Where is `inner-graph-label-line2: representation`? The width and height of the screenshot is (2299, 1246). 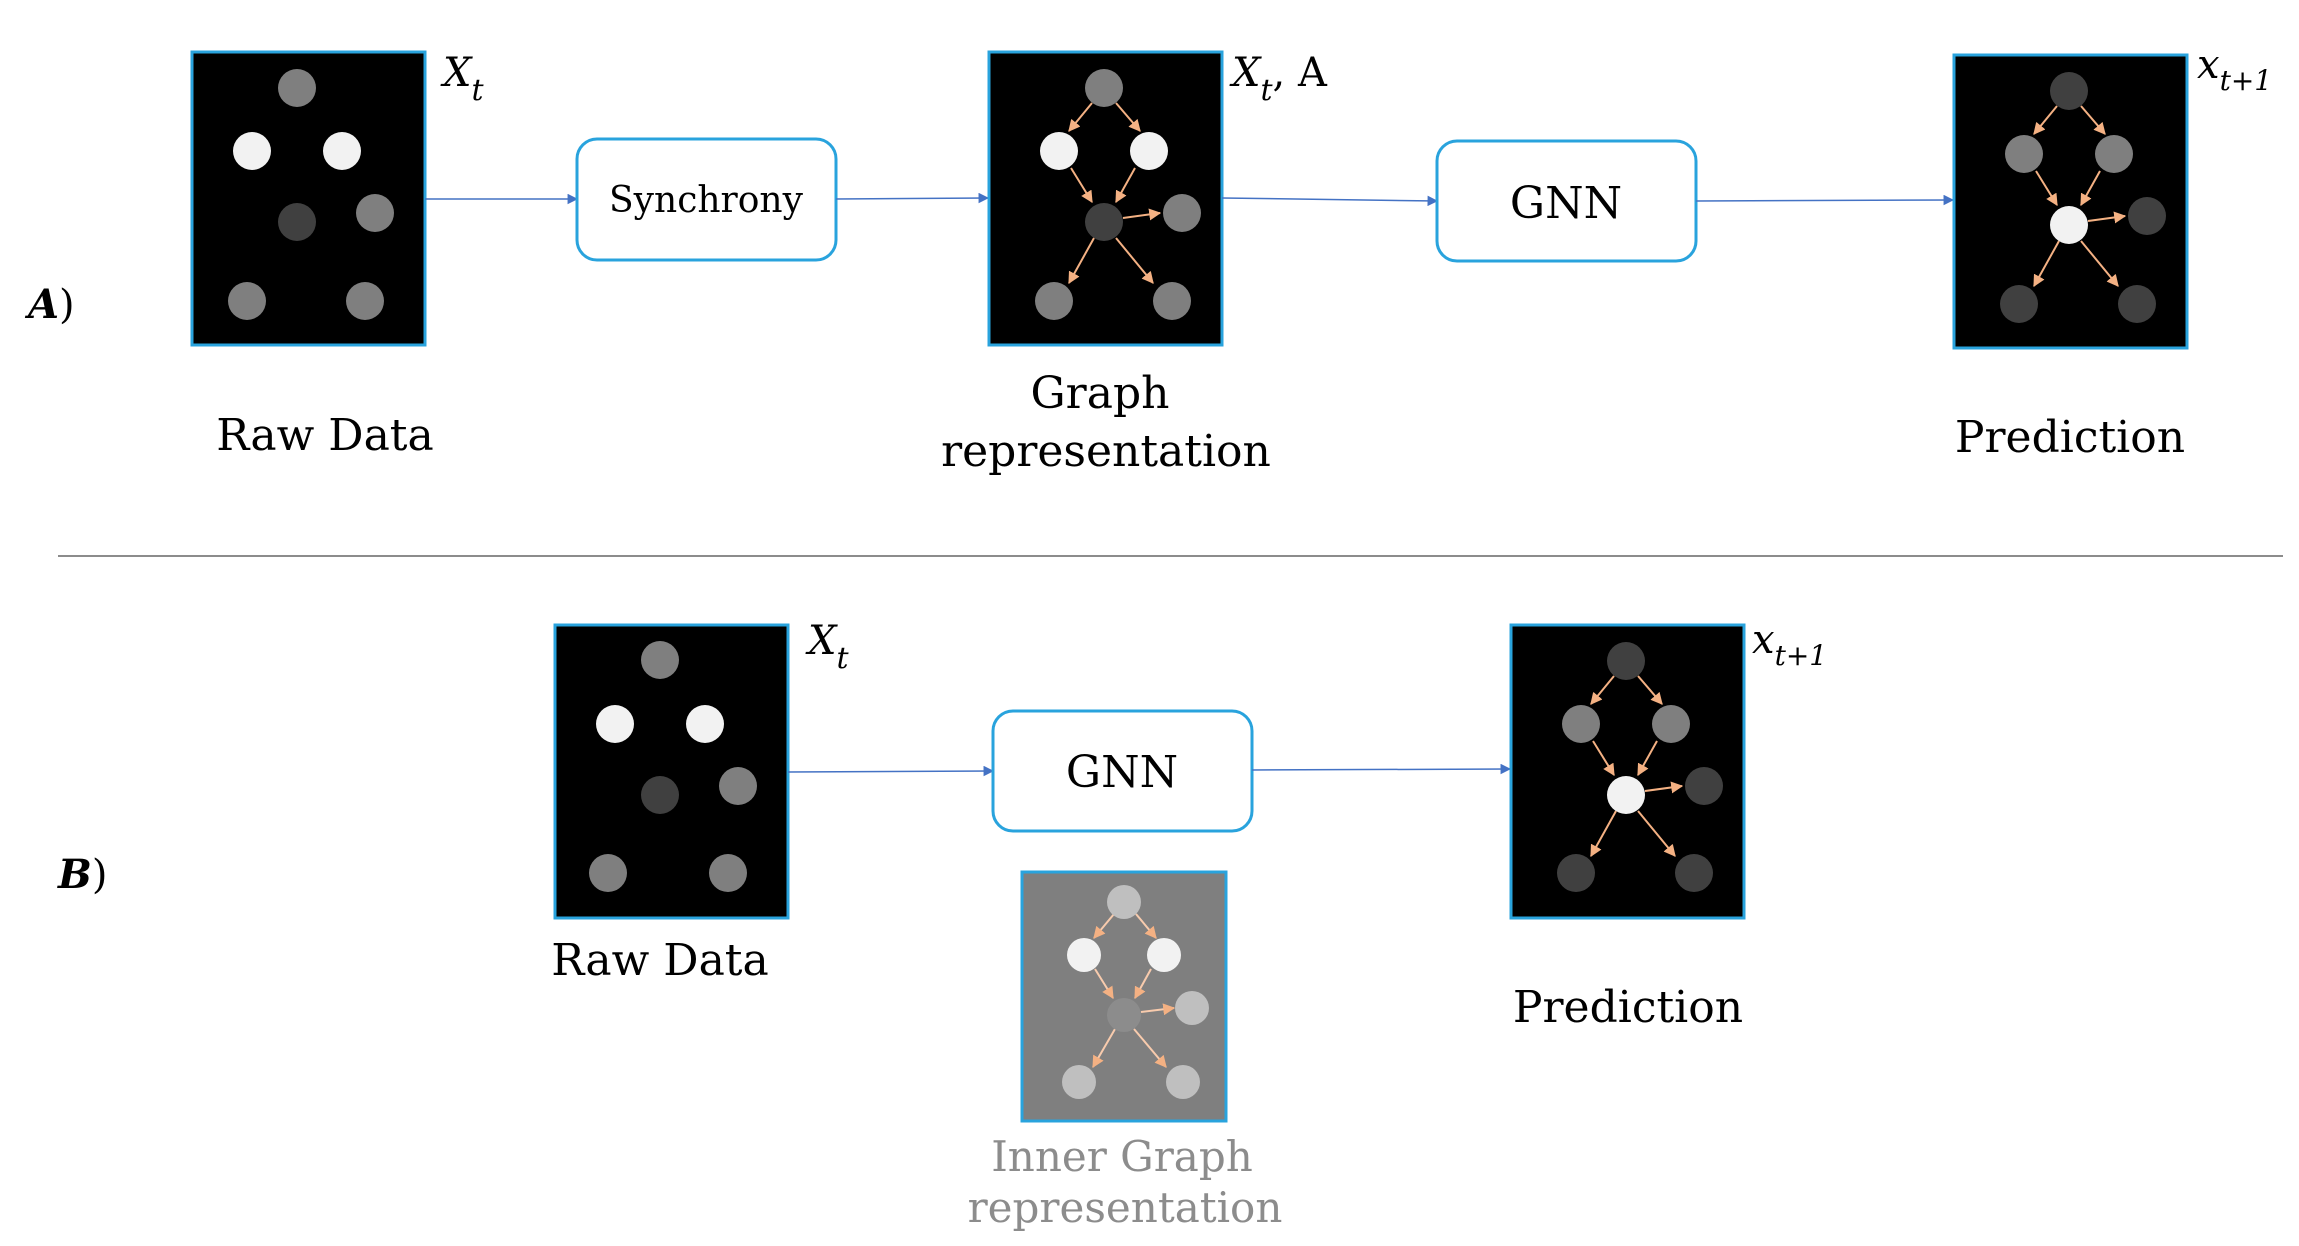
inner-graph-label-line2: representation is located at coordinates (1125, 1207).